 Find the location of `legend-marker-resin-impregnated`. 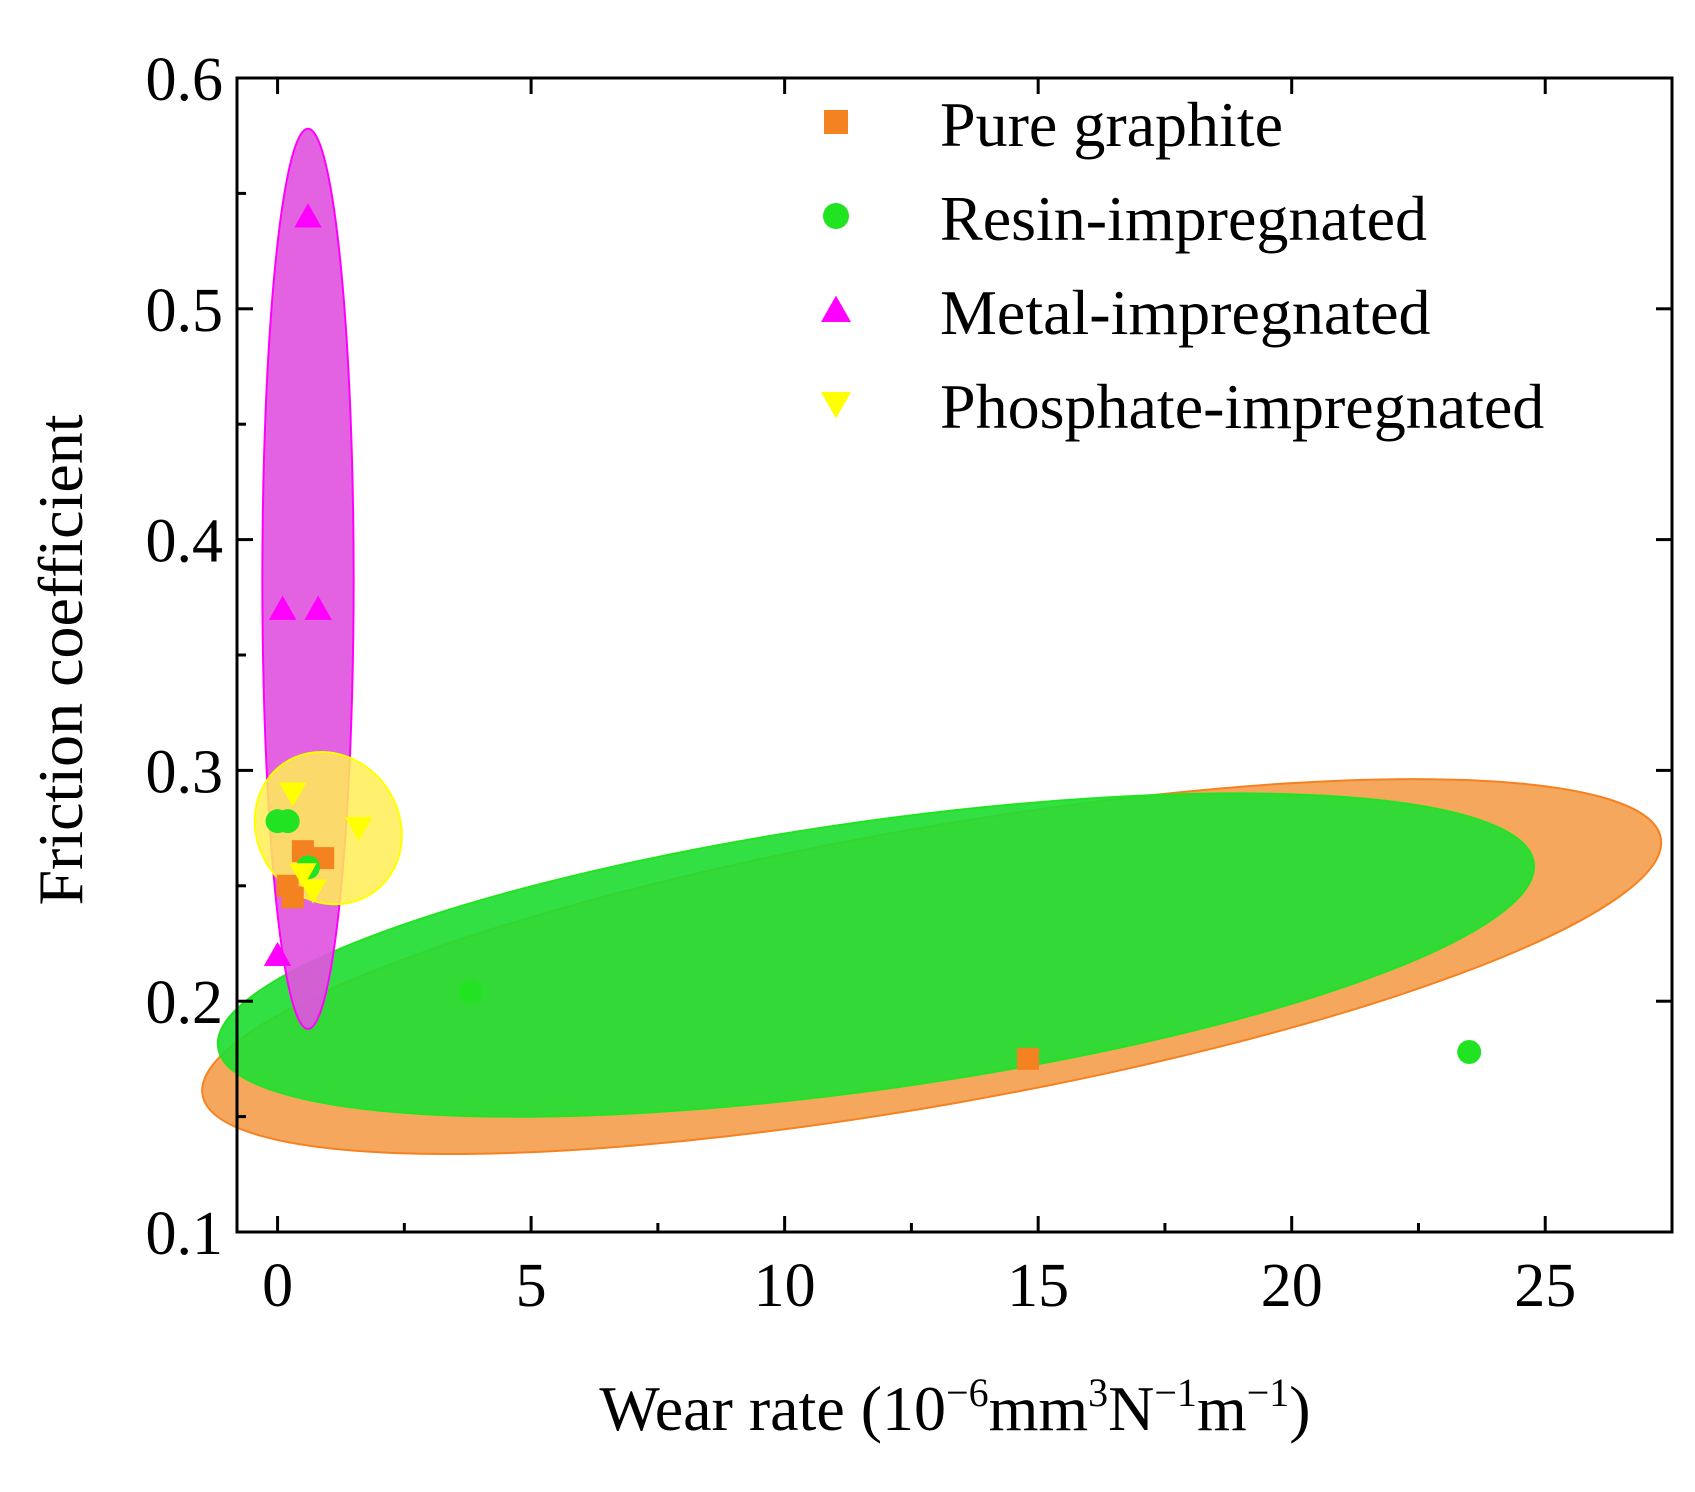

legend-marker-resin-impregnated is located at coordinates (836, 216).